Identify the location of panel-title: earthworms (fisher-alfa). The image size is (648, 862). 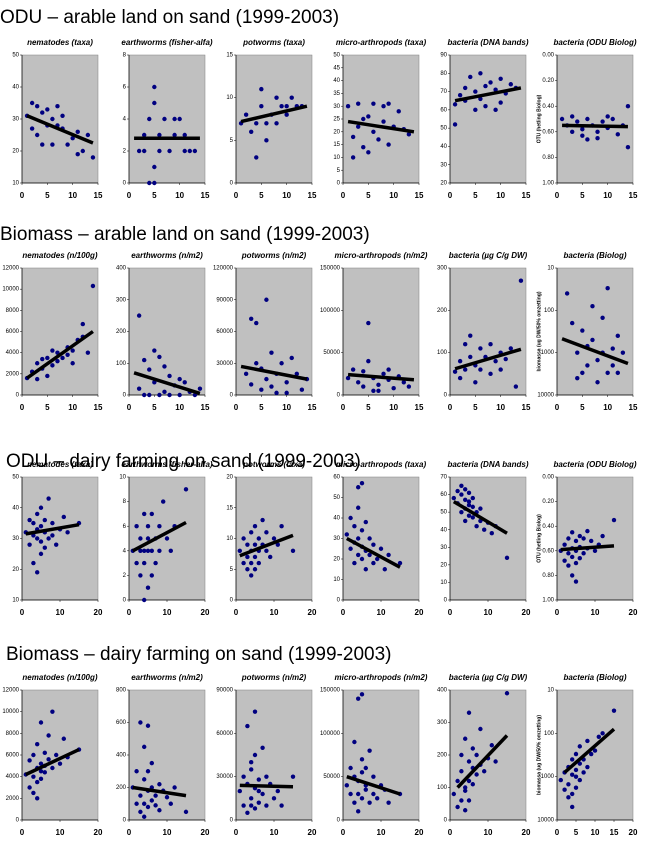
(166, 464).